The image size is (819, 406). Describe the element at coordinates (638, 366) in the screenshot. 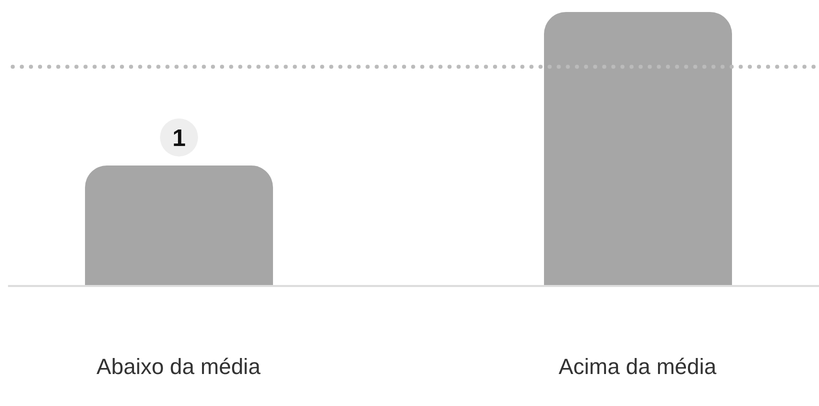

I see `x-tick-label: Acima da média` at that location.